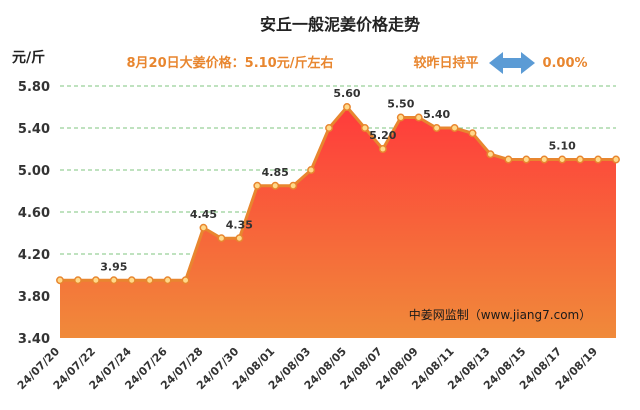 The width and height of the screenshot is (640, 410). What do you see at coordinates (203, 214) in the screenshot?
I see `data-label: 4.45` at bounding box center [203, 214].